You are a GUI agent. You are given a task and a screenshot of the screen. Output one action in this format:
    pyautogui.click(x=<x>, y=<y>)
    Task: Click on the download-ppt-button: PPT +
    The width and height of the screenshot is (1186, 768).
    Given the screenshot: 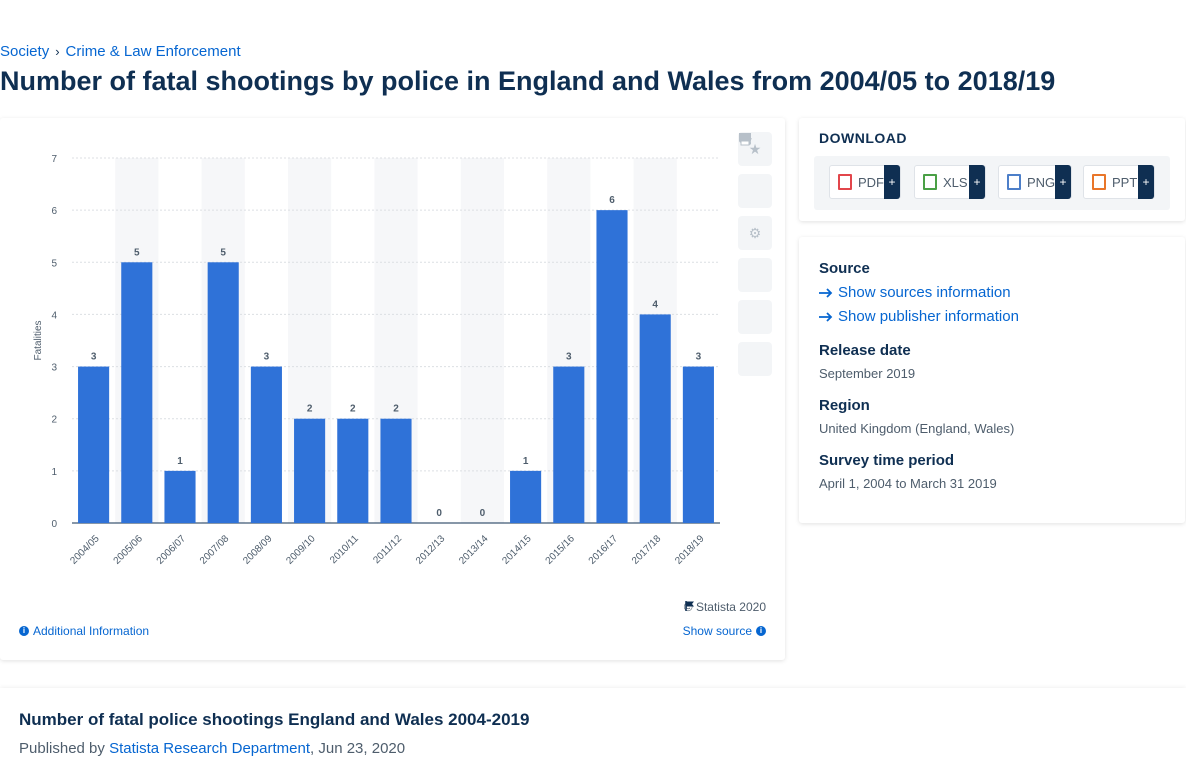 What is the action you would take?
    pyautogui.click(x=1119, y=182)
    